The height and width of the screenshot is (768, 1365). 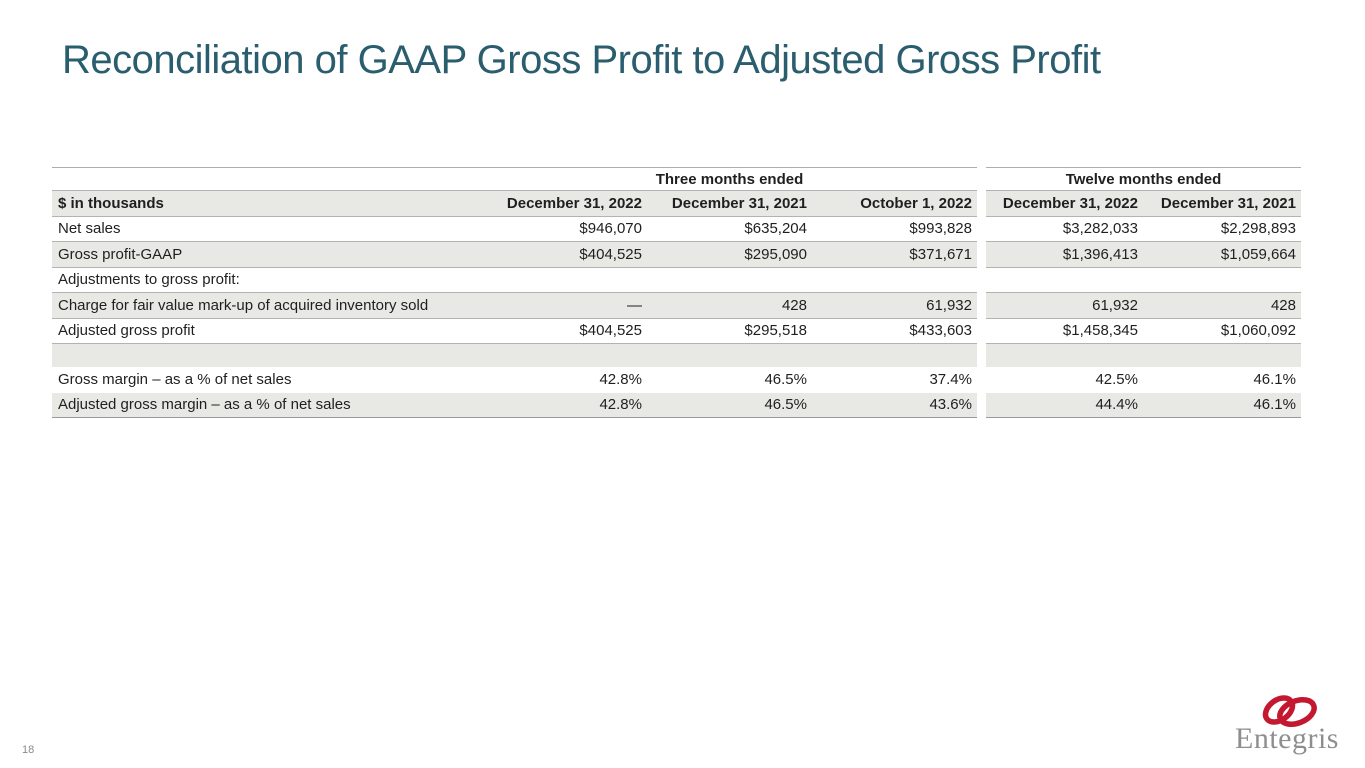 What do you see at coordinates (894, 255) in the screenshot?
I see `row-value: $371,671` at bounding box center [894, 255].